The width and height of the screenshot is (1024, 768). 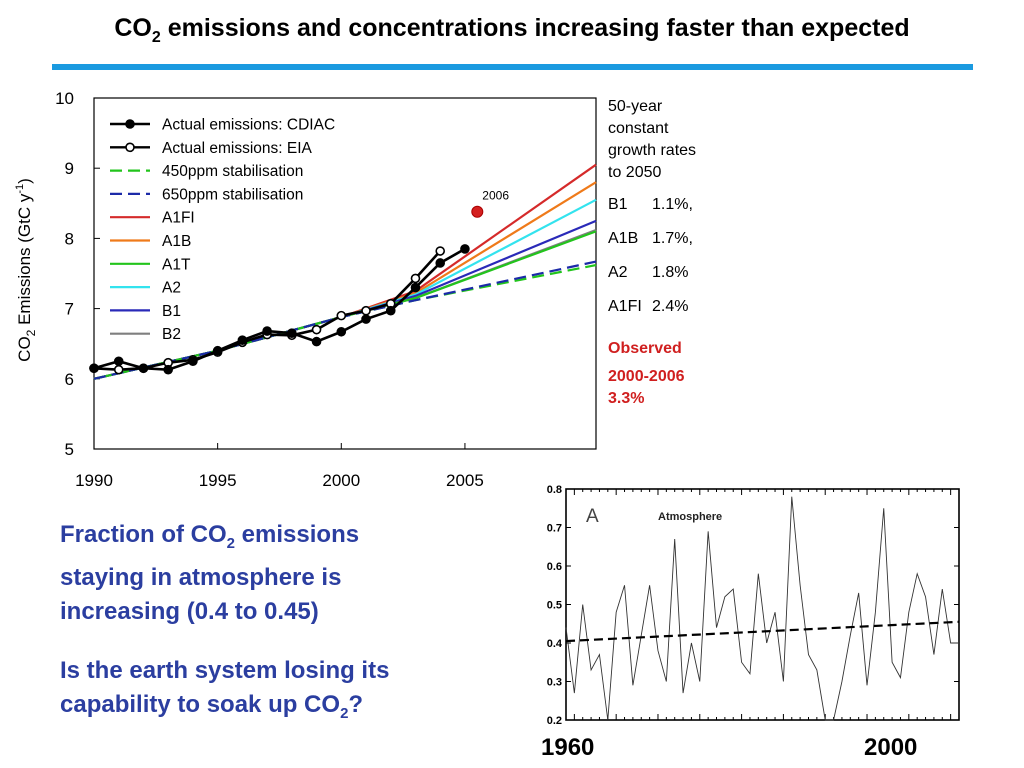 I want to click on airborne-chart-series, so click(x=762, y=608).